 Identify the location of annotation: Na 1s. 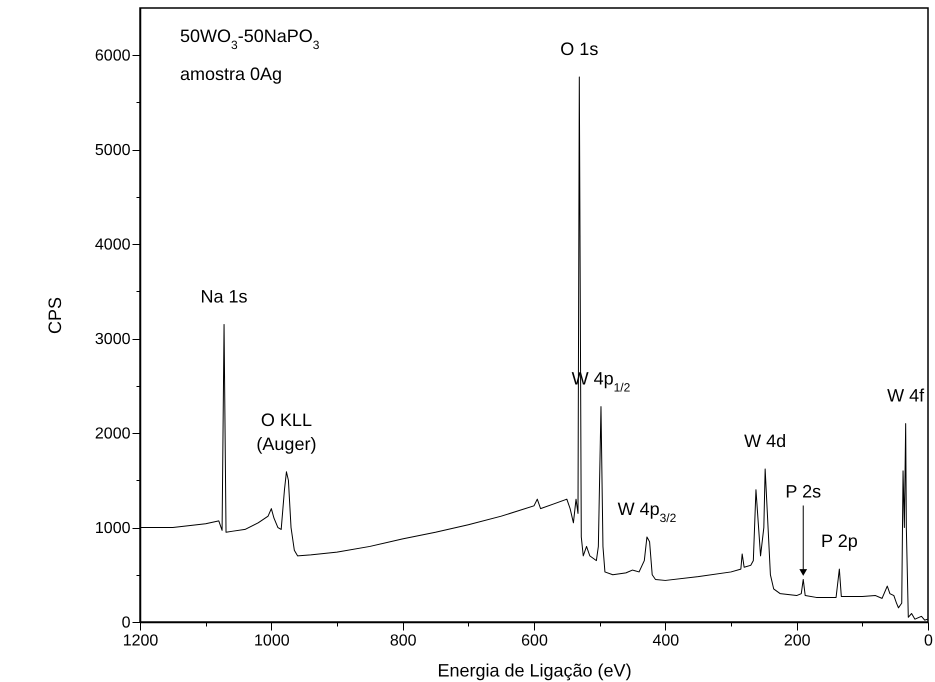
(224, 296).